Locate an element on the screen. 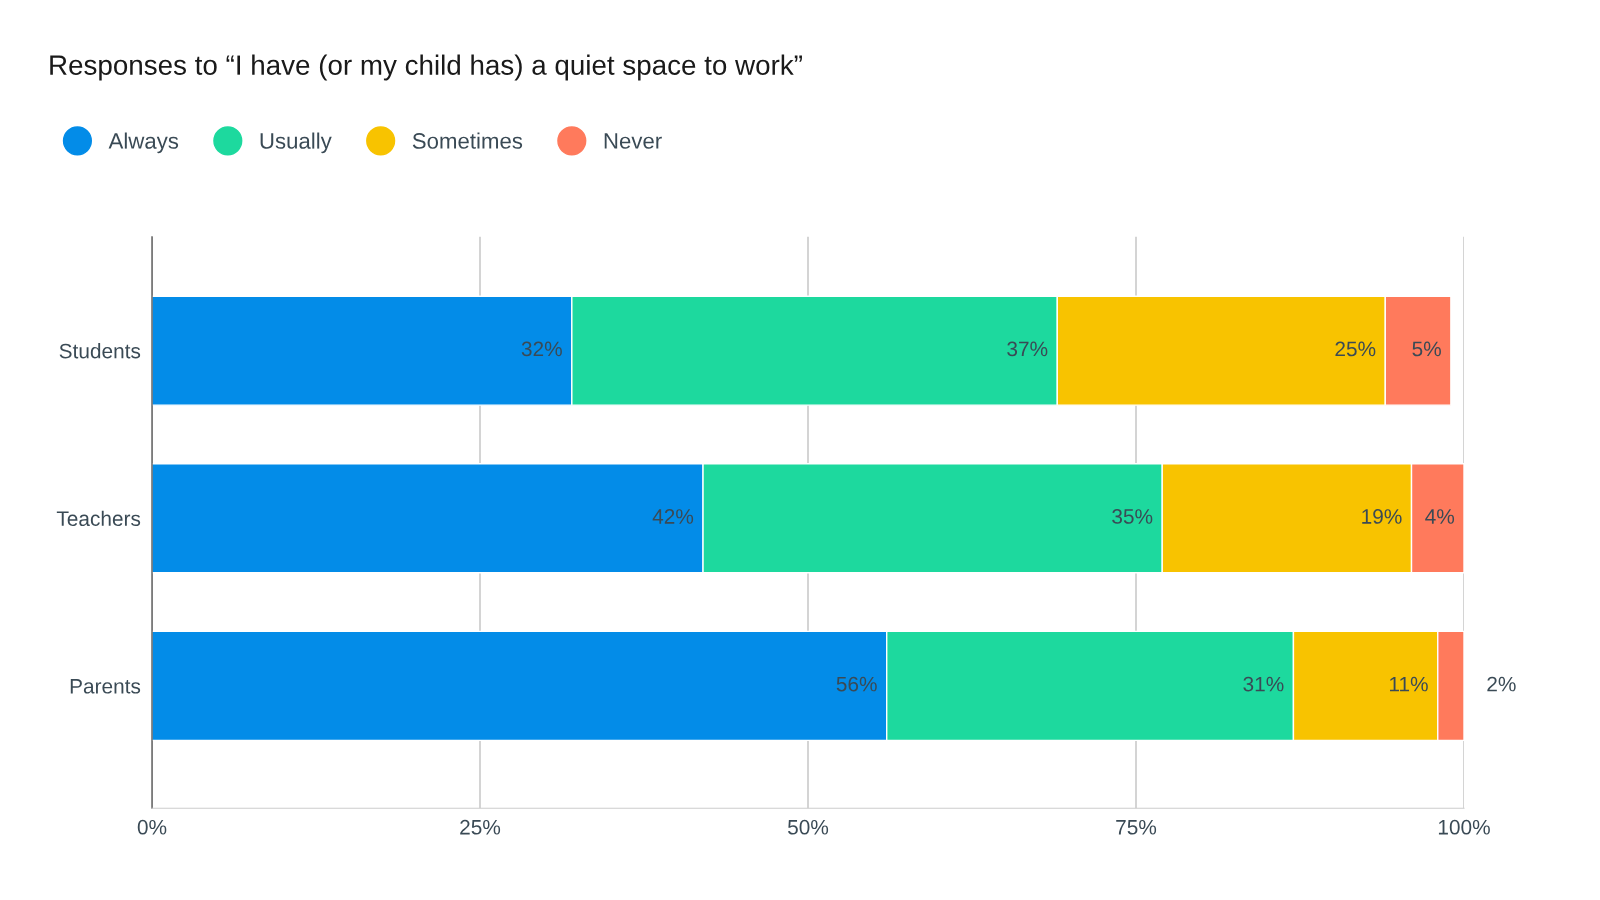 This screenshot has height=900, width=1600. data-label: 32% is located at coordinates (541, 349).